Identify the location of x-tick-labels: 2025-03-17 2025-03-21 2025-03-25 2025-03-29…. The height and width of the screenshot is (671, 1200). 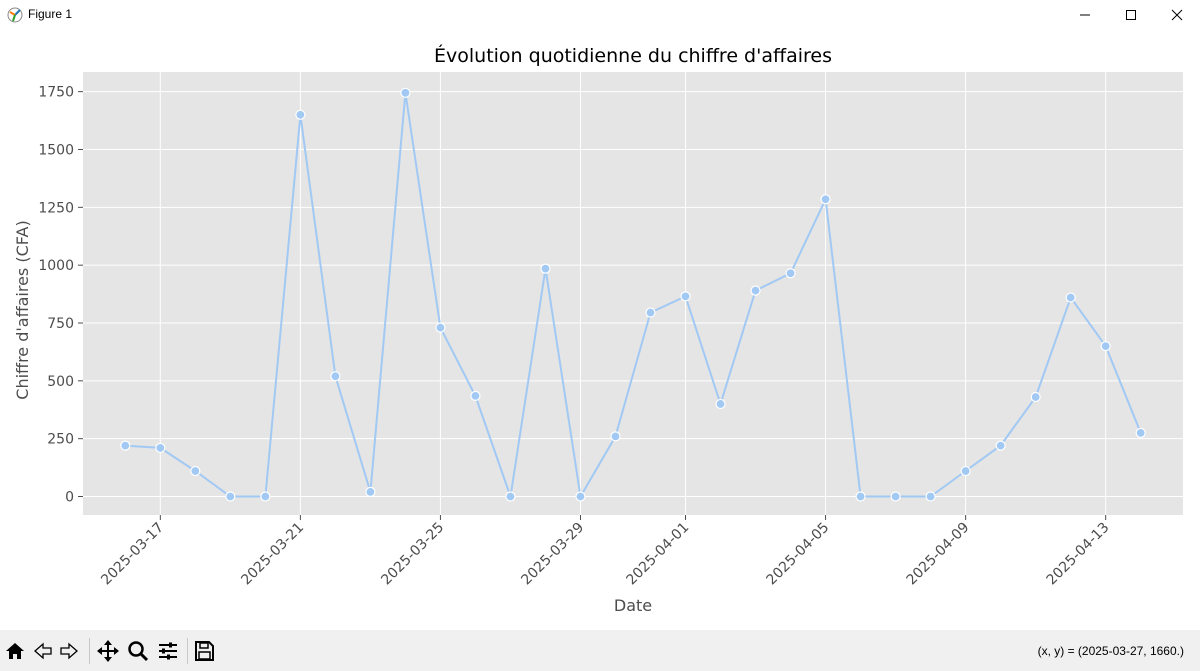
(605, 552).